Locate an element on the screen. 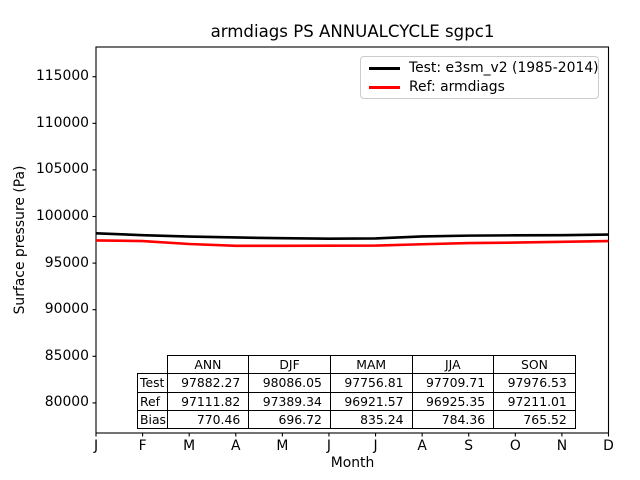 The image size is (640, 480). legend: Test: e3sm_v2 (1985-2014) Ref: armdiags is located at coordinates (479, 77).